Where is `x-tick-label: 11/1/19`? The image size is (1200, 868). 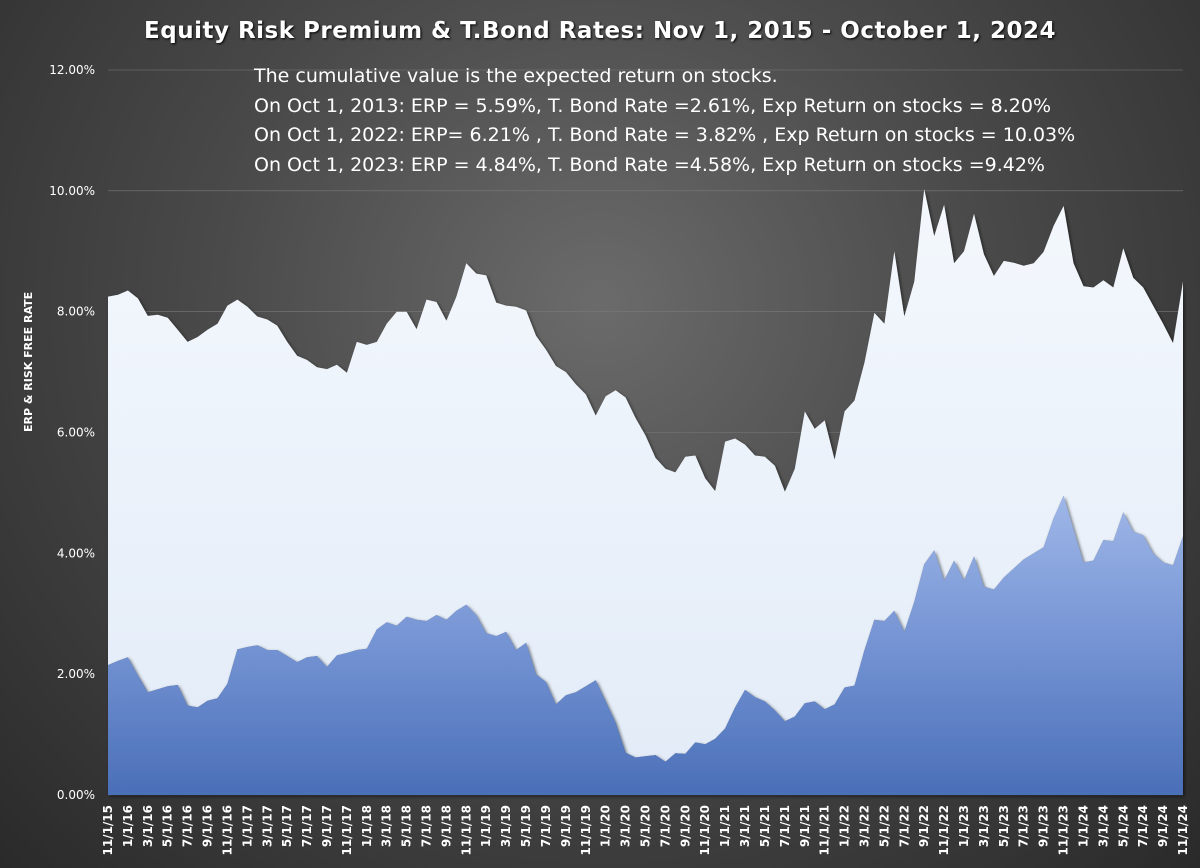
x-tick-label: 11/1/19 is located at coordinates (586, 830).